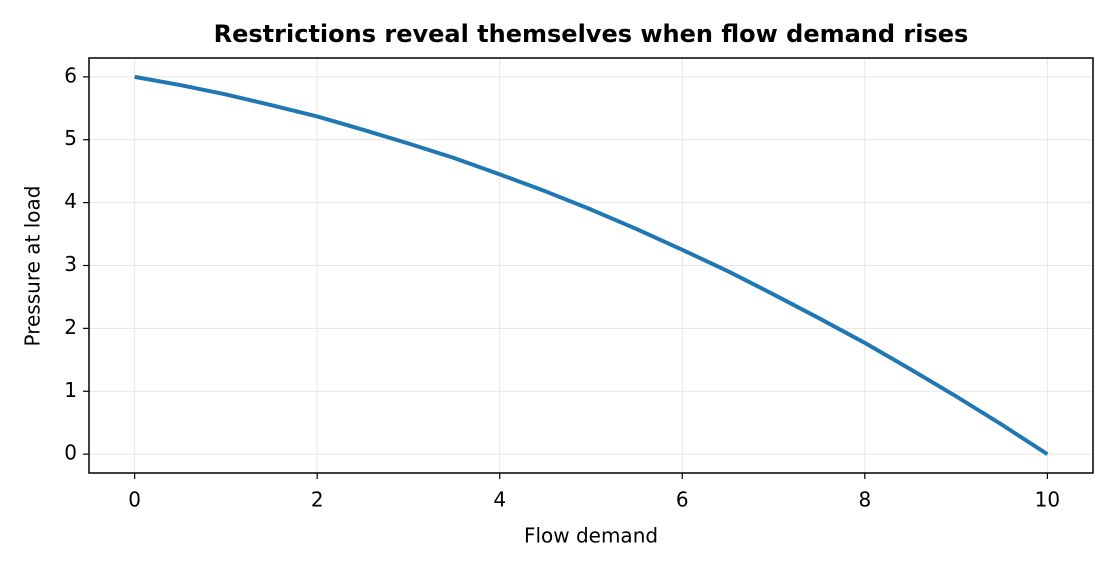  I want to click on y-tick-label: 2, so click(70, 327).